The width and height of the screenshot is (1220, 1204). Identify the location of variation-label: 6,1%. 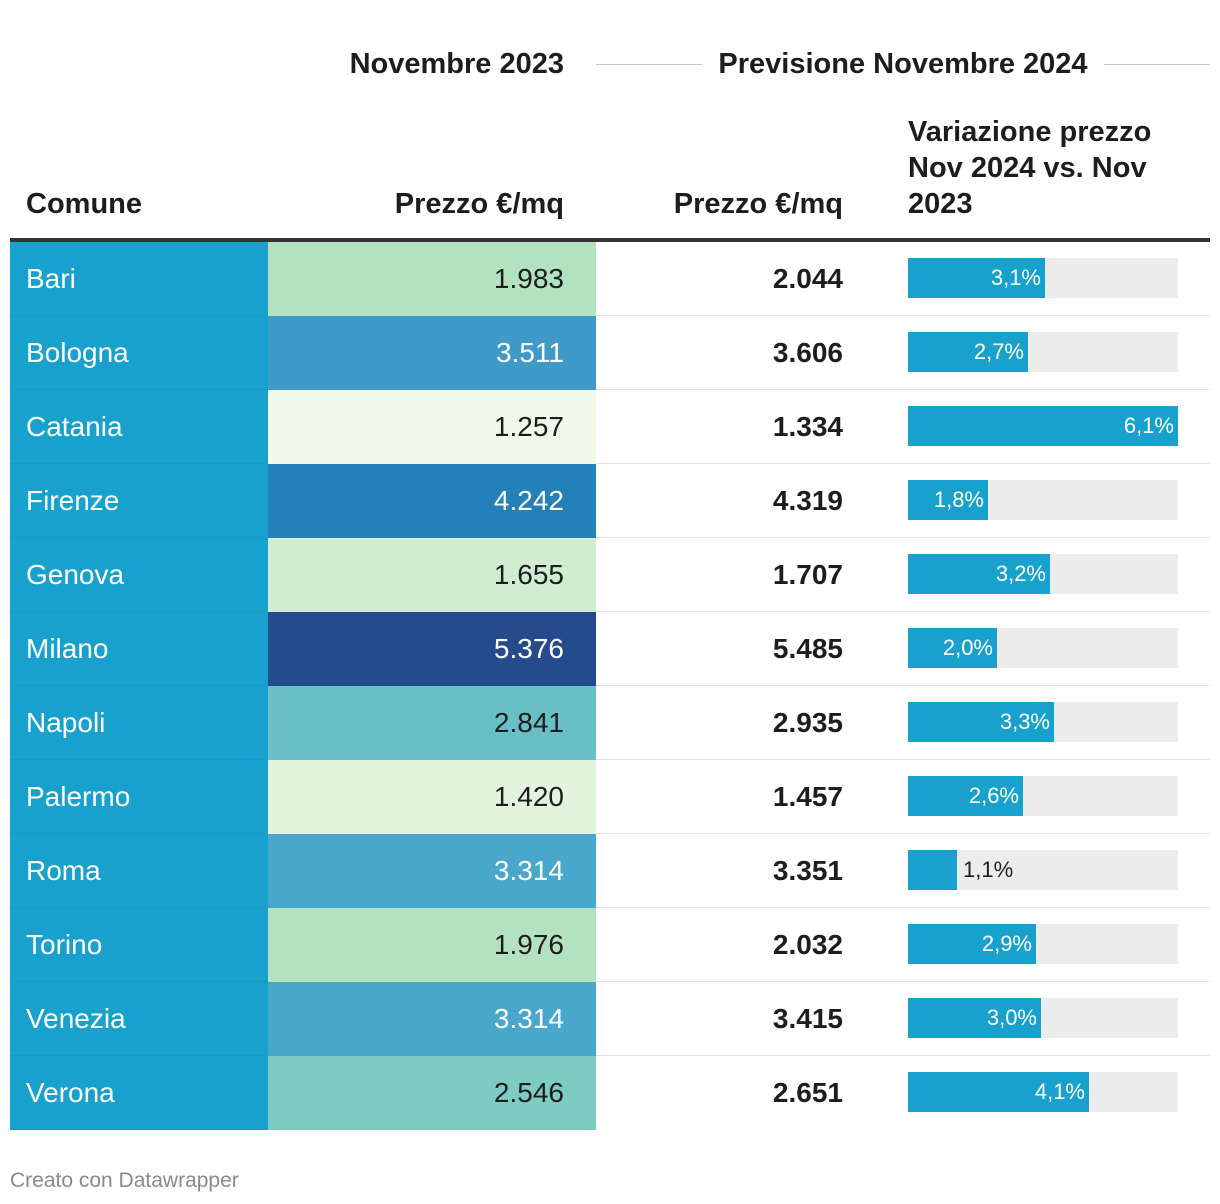
(1148, 425).